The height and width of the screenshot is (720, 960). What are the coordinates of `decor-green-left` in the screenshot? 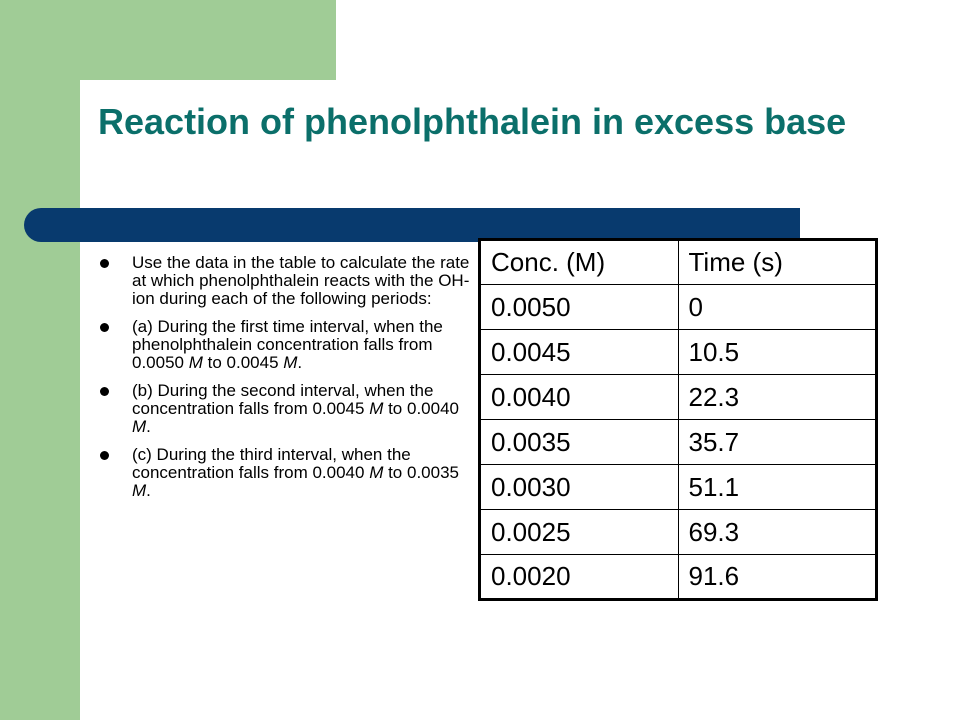 It's located at (40, 400).